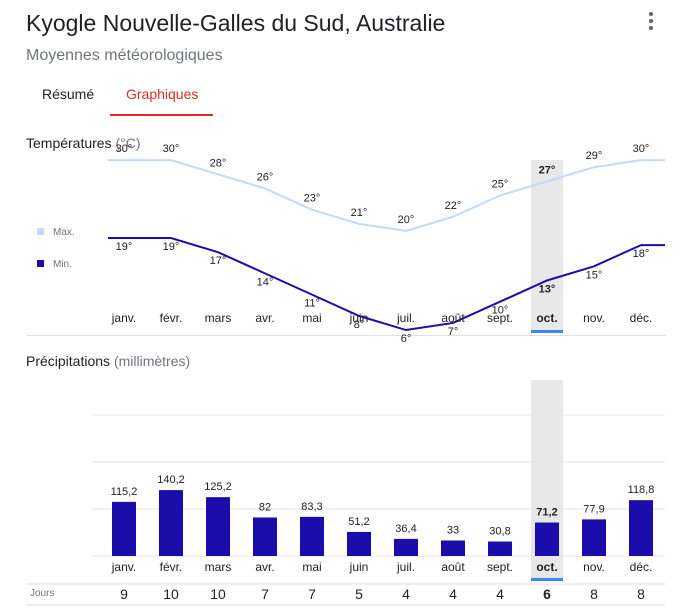 The width and height of the screenshot is (692, 610). I want to click on temp-month-label: nov., so click(594, 318).